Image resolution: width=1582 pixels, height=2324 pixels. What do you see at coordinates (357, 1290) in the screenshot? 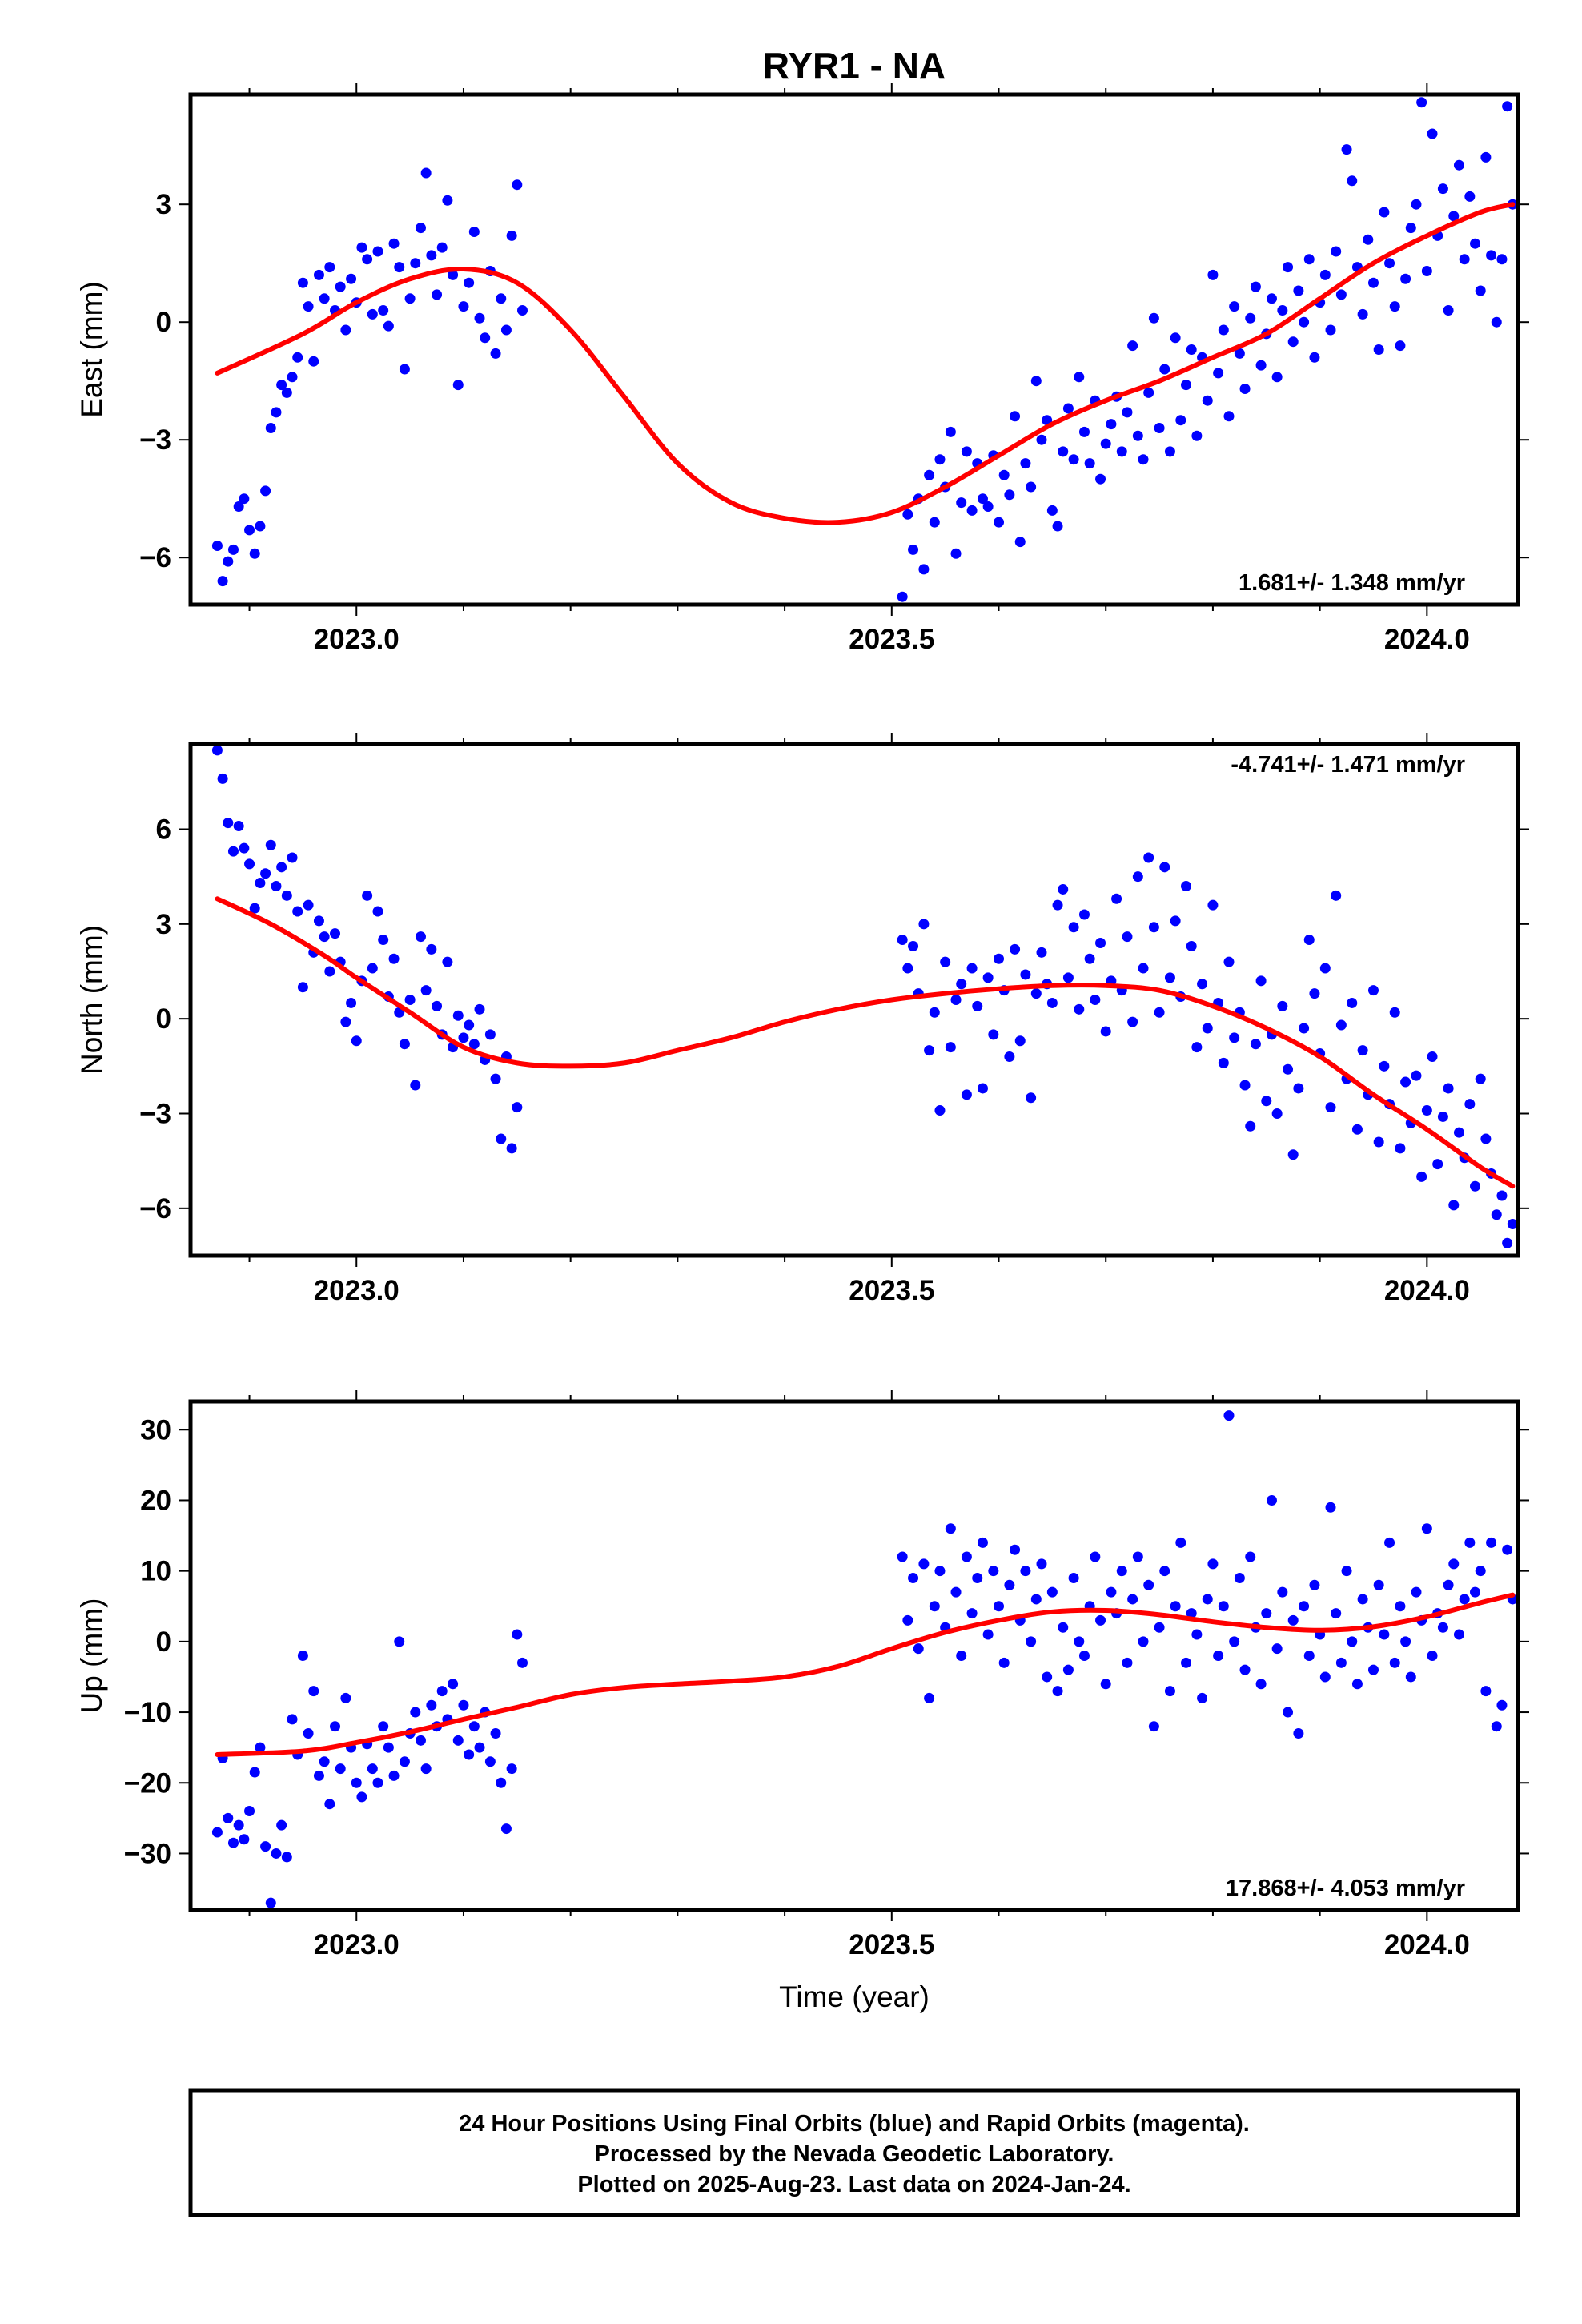
I see `x-tick-label: 2023.0` at bounding box center [357, 1290].